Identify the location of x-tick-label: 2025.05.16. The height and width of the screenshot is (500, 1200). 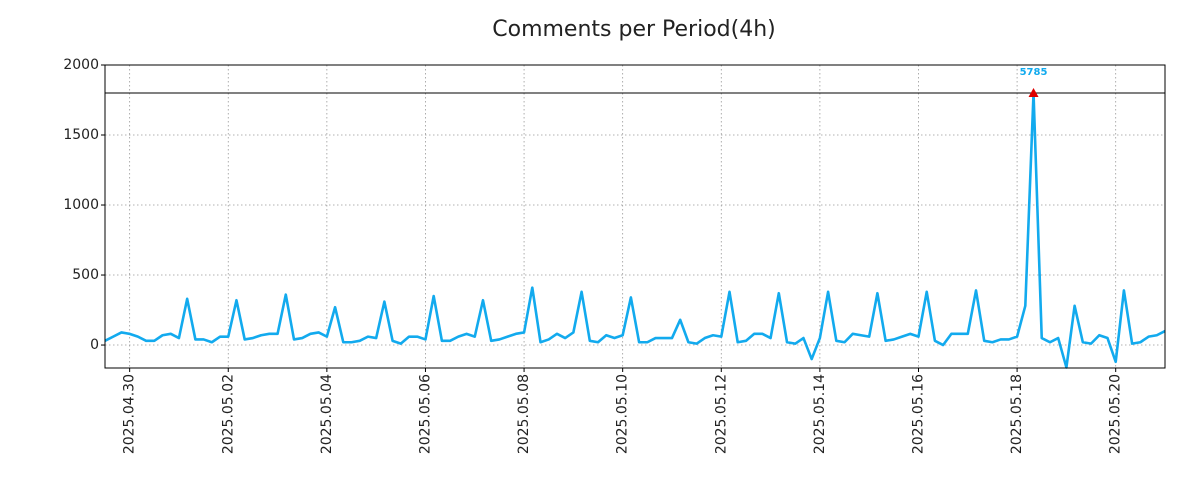
(918, 414).